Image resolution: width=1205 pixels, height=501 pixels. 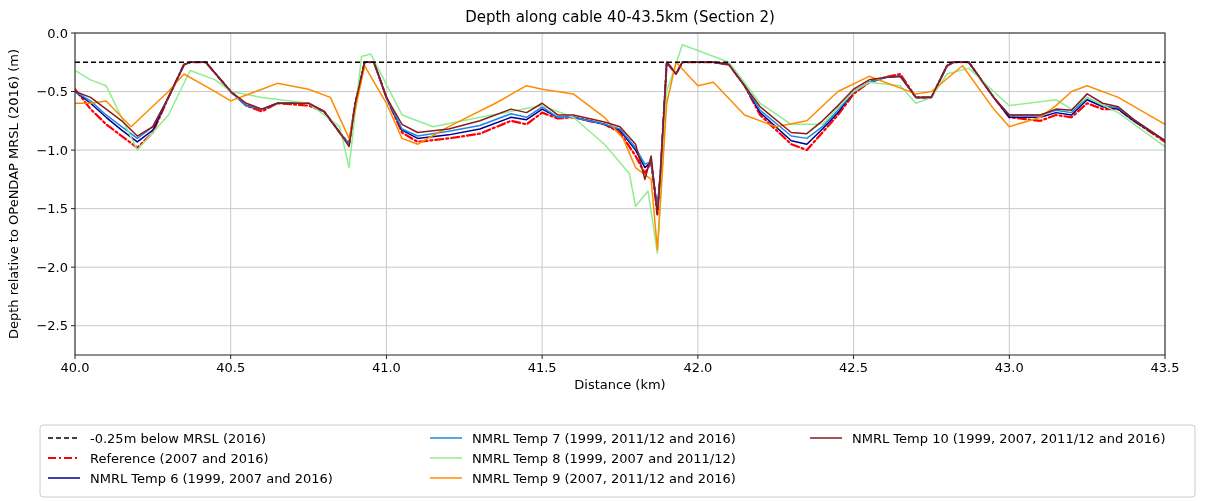 I want to click on y-tick-label: −1.5, so click(x=52, y=209).